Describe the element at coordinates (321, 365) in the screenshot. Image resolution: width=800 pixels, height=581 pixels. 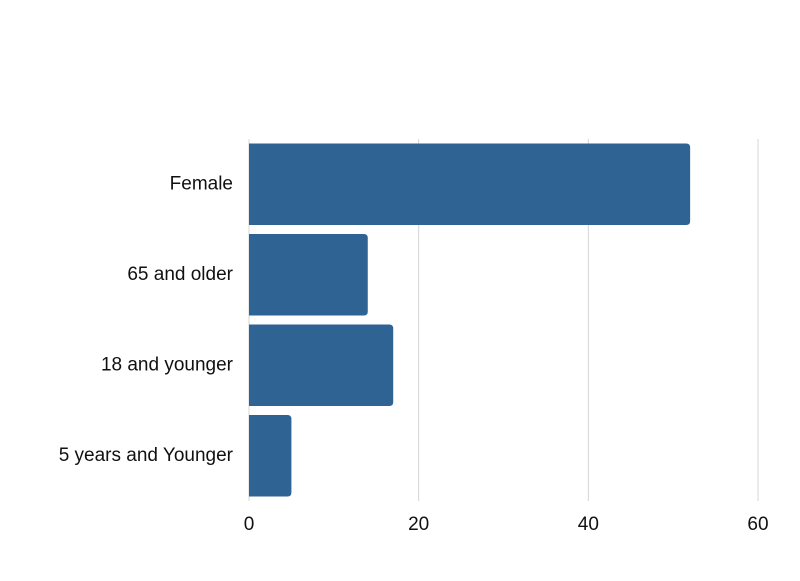
I see `bar-18-and-younger` at that location.